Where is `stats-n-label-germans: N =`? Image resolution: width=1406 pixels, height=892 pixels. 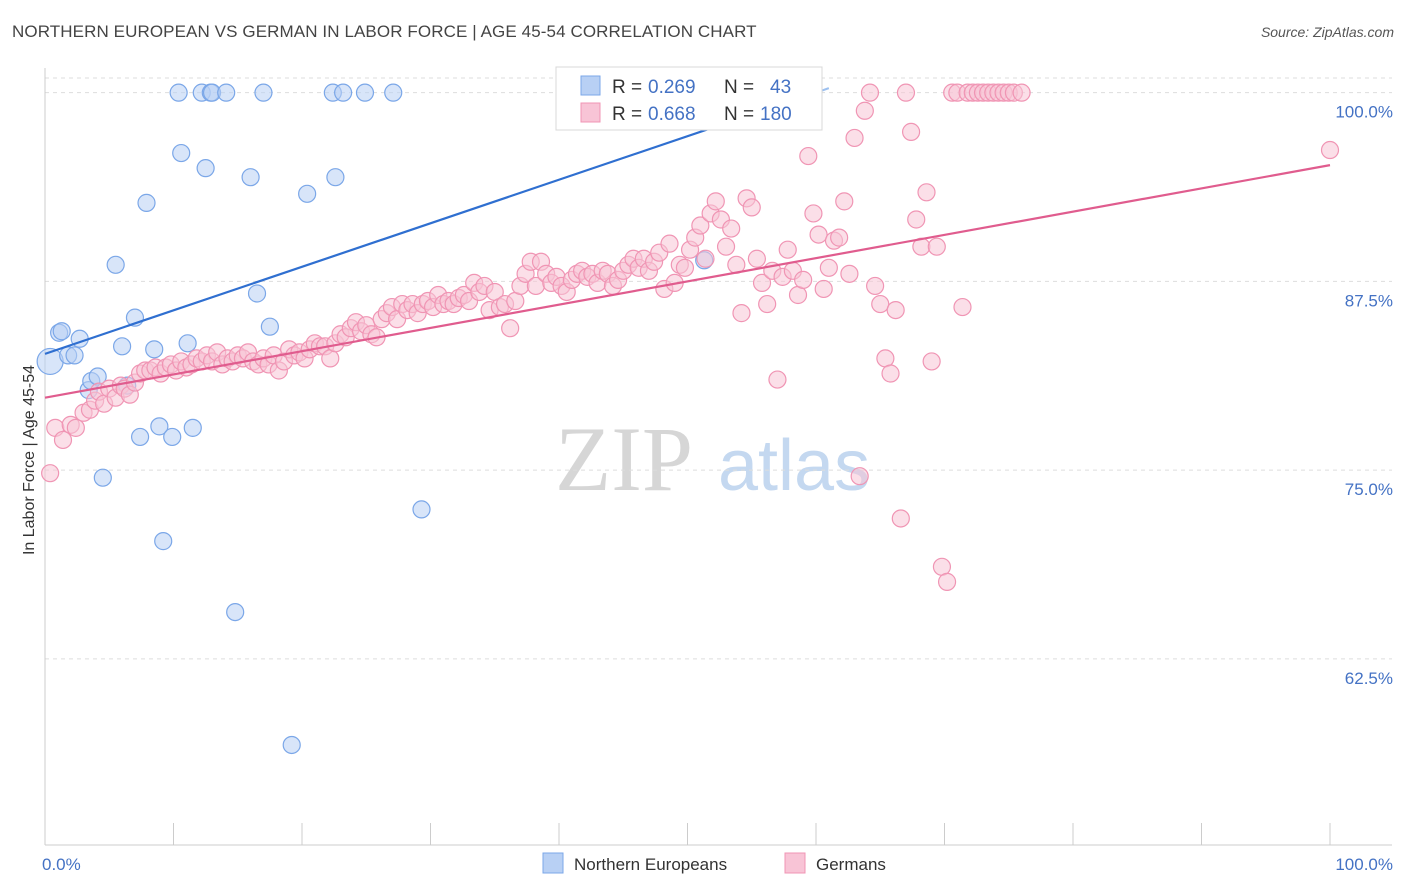 stats-n-label-germans: N = is located at coordinates (739, 114).